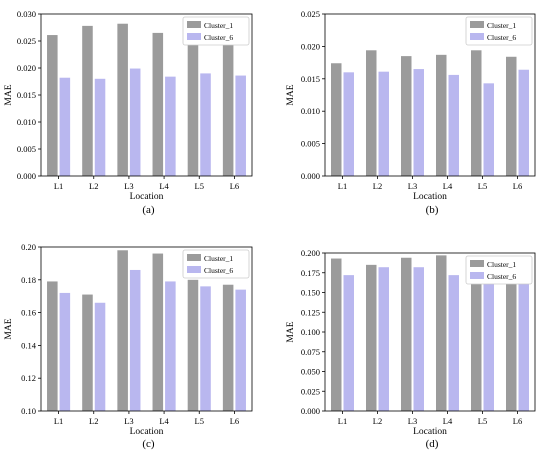  I want to click on y-tick-label: 0.100, so click(310, 332).